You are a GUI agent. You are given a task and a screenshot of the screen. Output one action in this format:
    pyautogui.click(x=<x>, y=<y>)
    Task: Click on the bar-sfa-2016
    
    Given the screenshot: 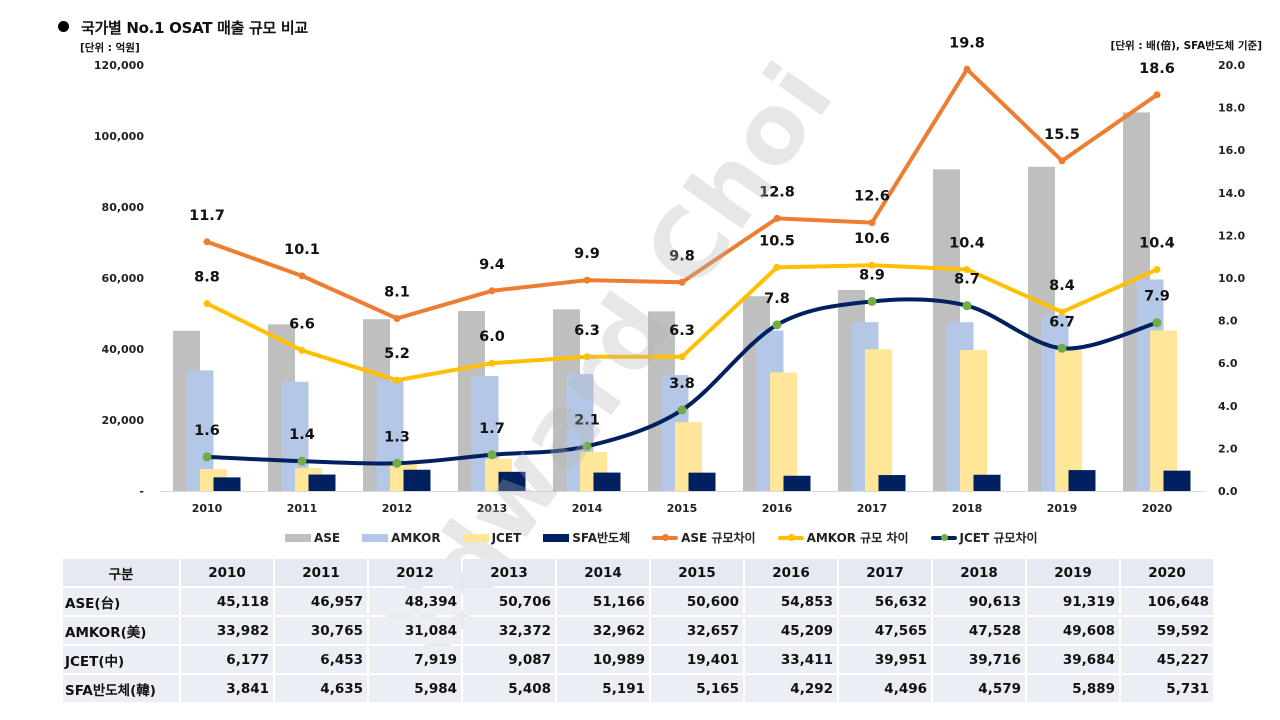 What is the action you would take?
    pyautogui.click(x=797, y=483)
    